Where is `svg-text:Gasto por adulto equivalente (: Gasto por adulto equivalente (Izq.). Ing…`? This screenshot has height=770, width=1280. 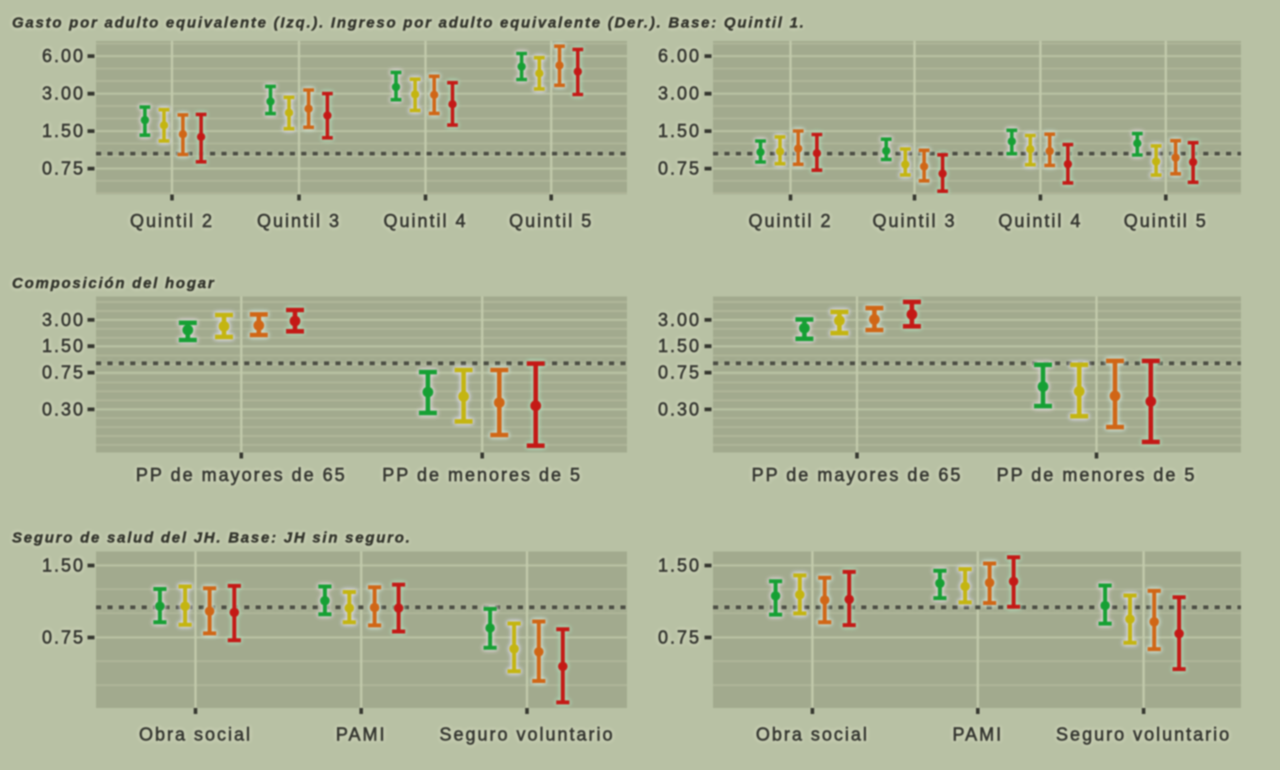 svg-text:Gasto por adulto equivalente (: Gasto por adulto equivalente (Izq.). Ing… is located at coordinates (409, 23).